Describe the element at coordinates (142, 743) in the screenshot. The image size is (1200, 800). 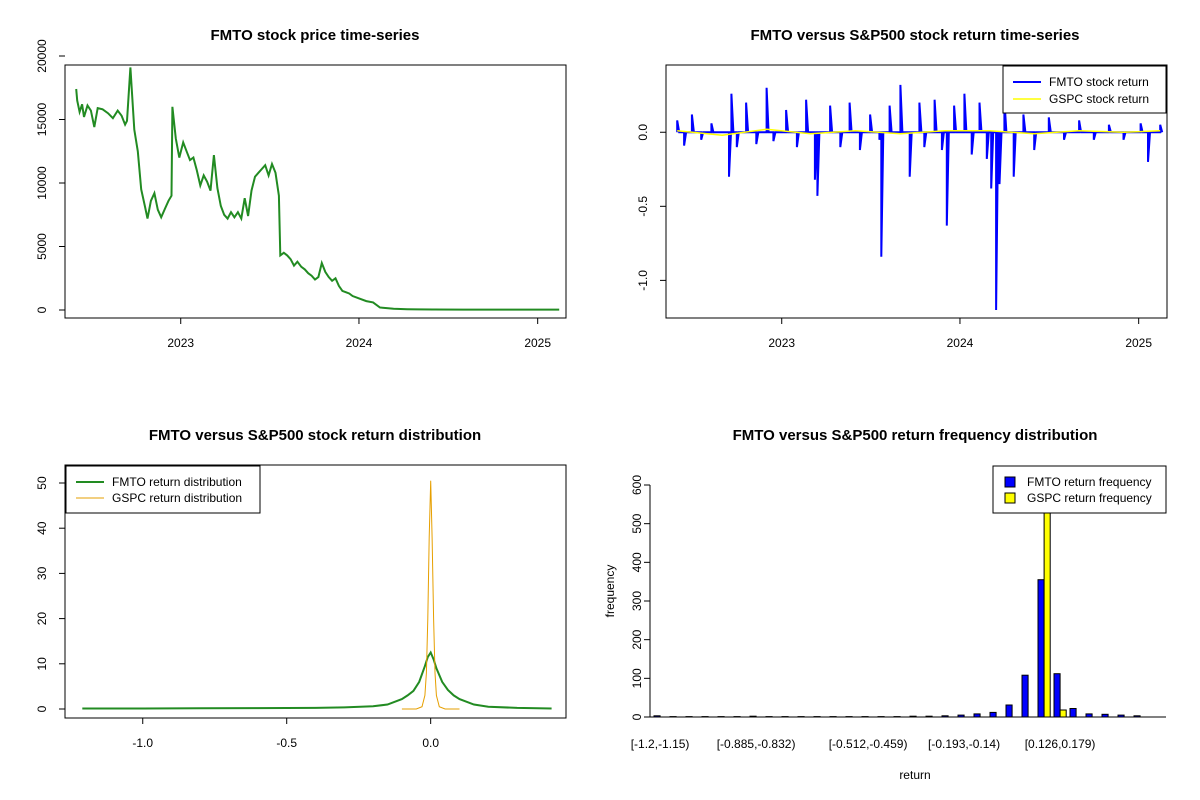
I see `x-tick-label: -1.0` at that location.